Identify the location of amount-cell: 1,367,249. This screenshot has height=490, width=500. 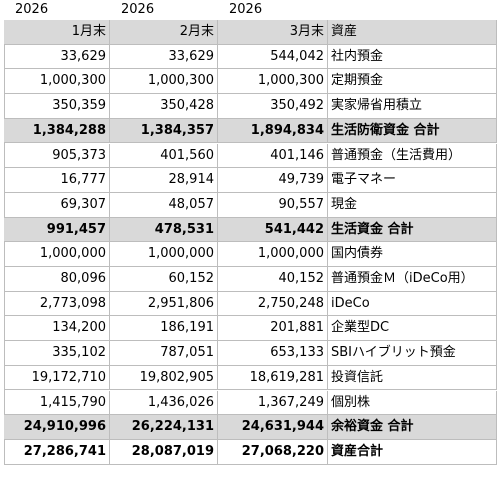
(273, 403).